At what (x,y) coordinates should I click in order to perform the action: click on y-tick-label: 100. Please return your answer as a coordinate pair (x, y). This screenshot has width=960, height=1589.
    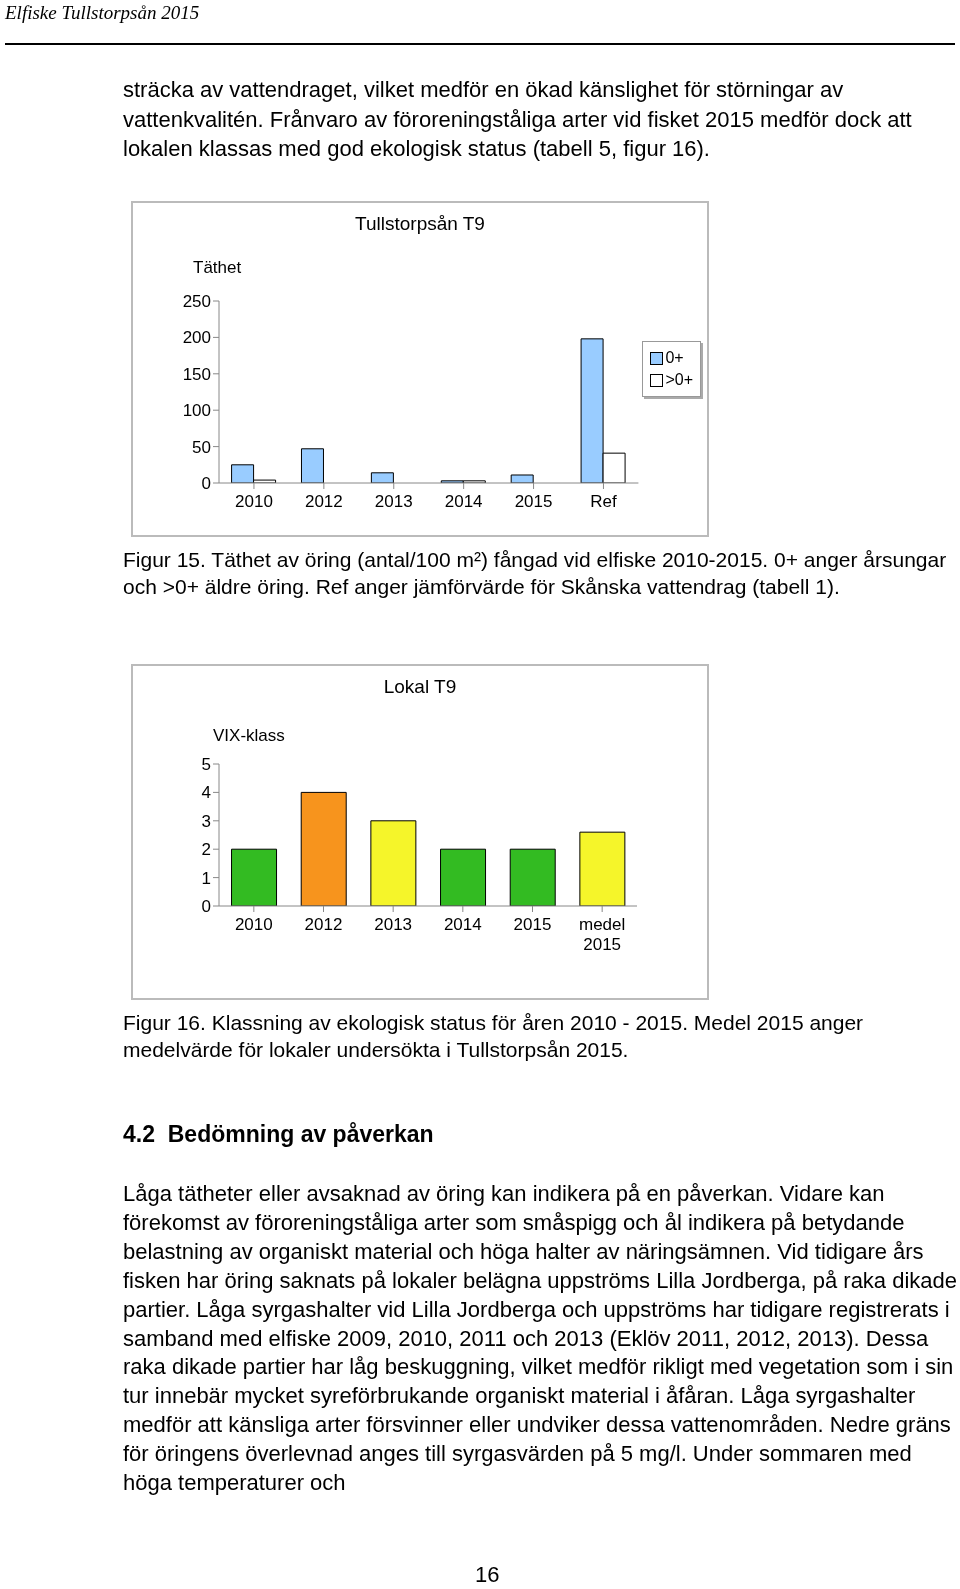
    Looking at the image, I should click on (196, 411).